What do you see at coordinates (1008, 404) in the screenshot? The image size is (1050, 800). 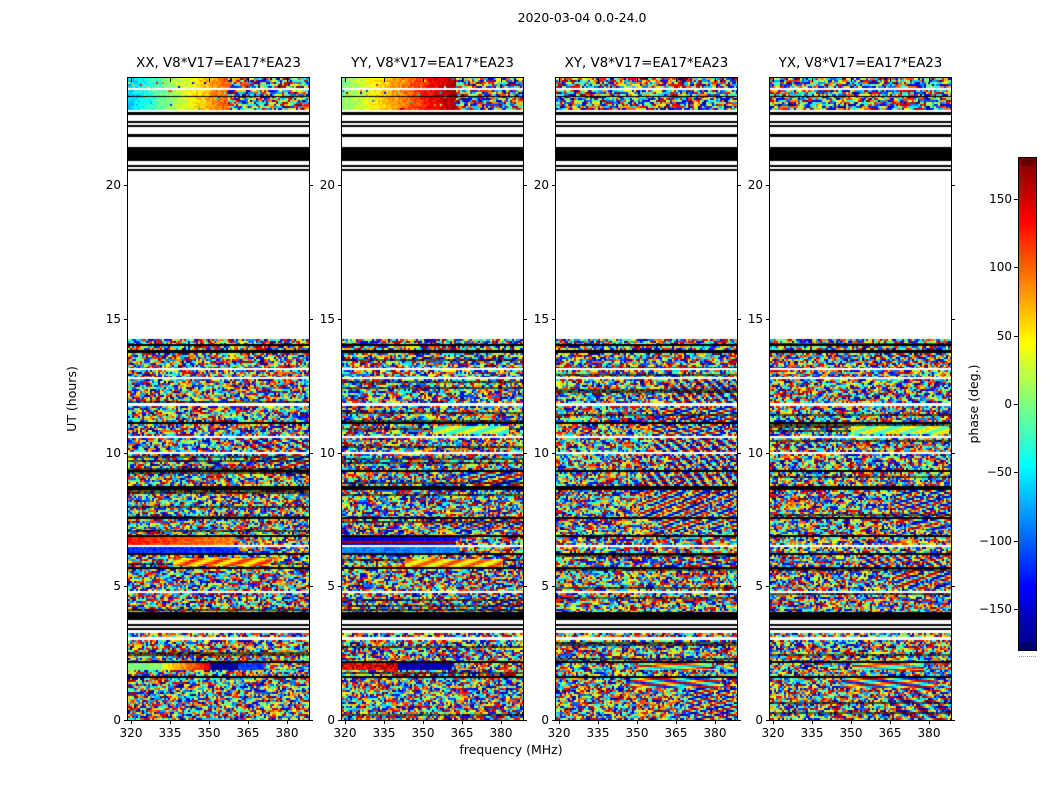 I see `colorbar-tick-label: 0` at bounding box center [1008, 404].